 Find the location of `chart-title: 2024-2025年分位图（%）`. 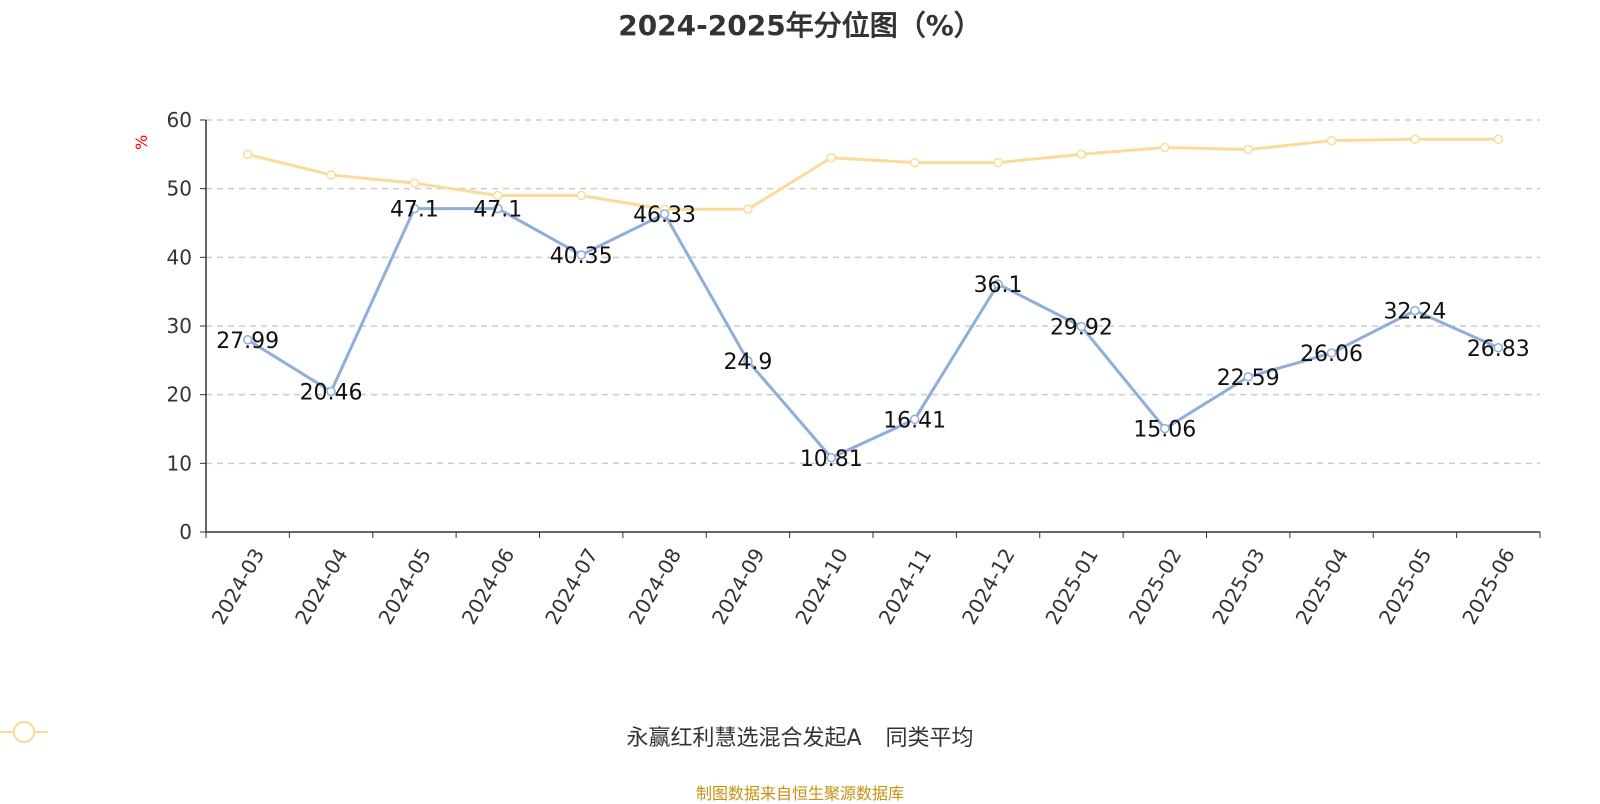

chart-title: 2024-2025年分位图（%） is located at coordinates (800, 25).